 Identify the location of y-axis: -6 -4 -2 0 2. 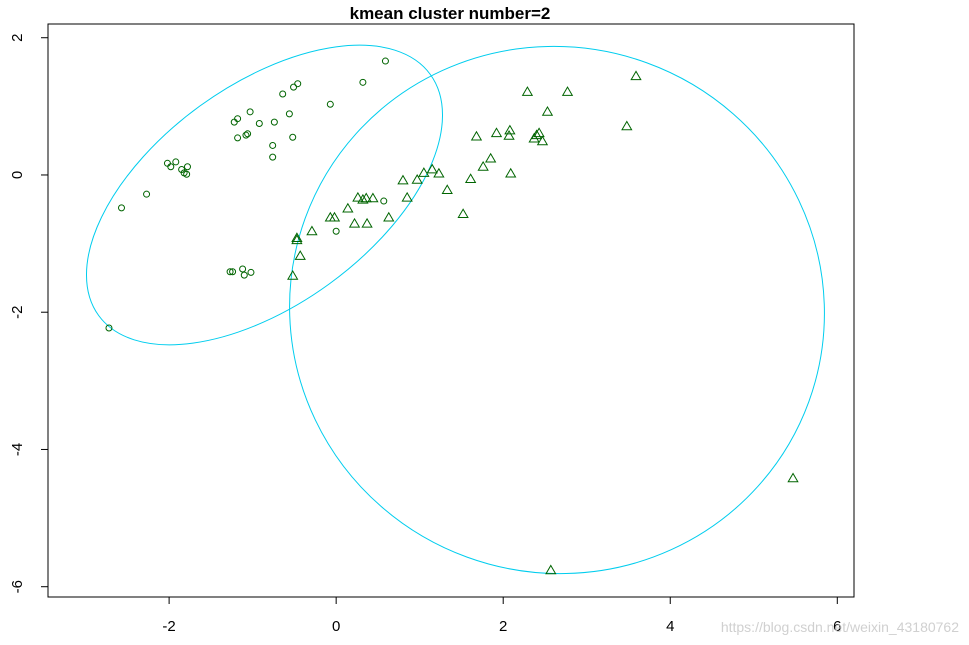
(29, 313).